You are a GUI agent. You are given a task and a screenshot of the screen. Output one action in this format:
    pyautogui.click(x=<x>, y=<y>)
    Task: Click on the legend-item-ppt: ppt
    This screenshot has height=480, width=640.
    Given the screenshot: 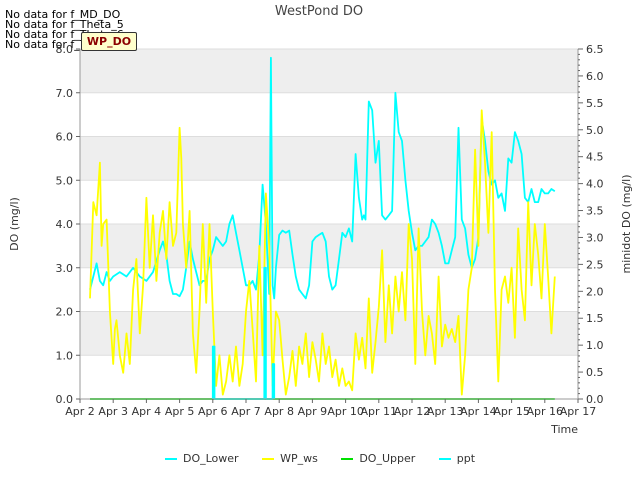 What is the action you would take?
    pyautogui.click(x=457, y=458)
    